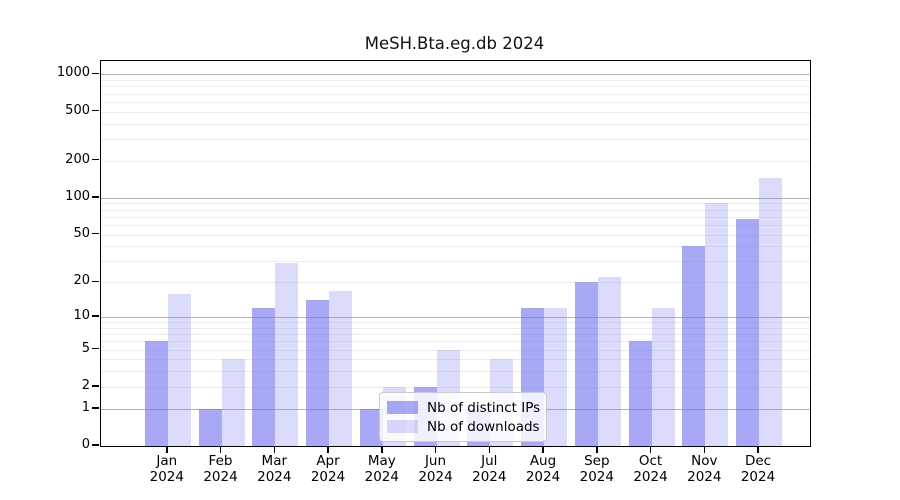 The image size is (900, 500). Describe the element at coordinates (274, 469) in the screenshot. I see `x-tick-label-mar: Mar 2024` at that location.